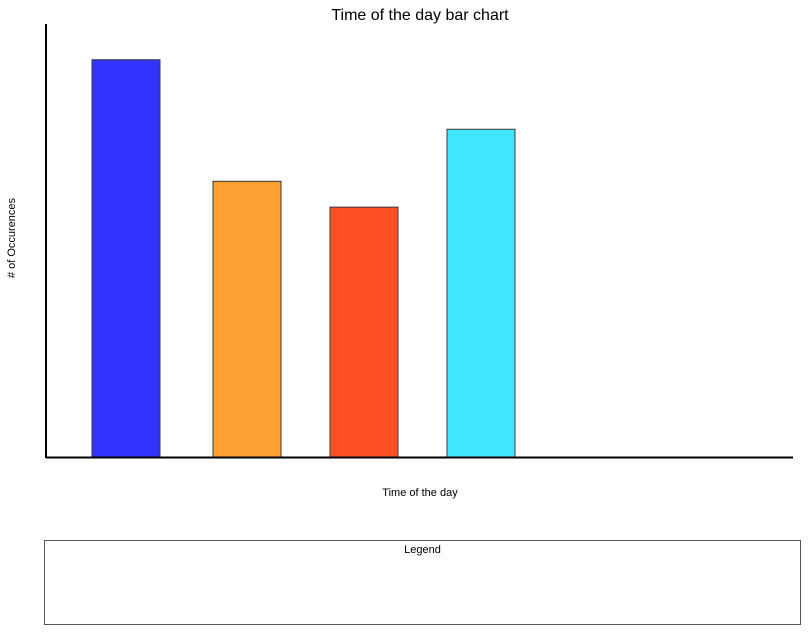 The image size is (808, 633). I want to click on legend-title: Legend, so click(422, 550).